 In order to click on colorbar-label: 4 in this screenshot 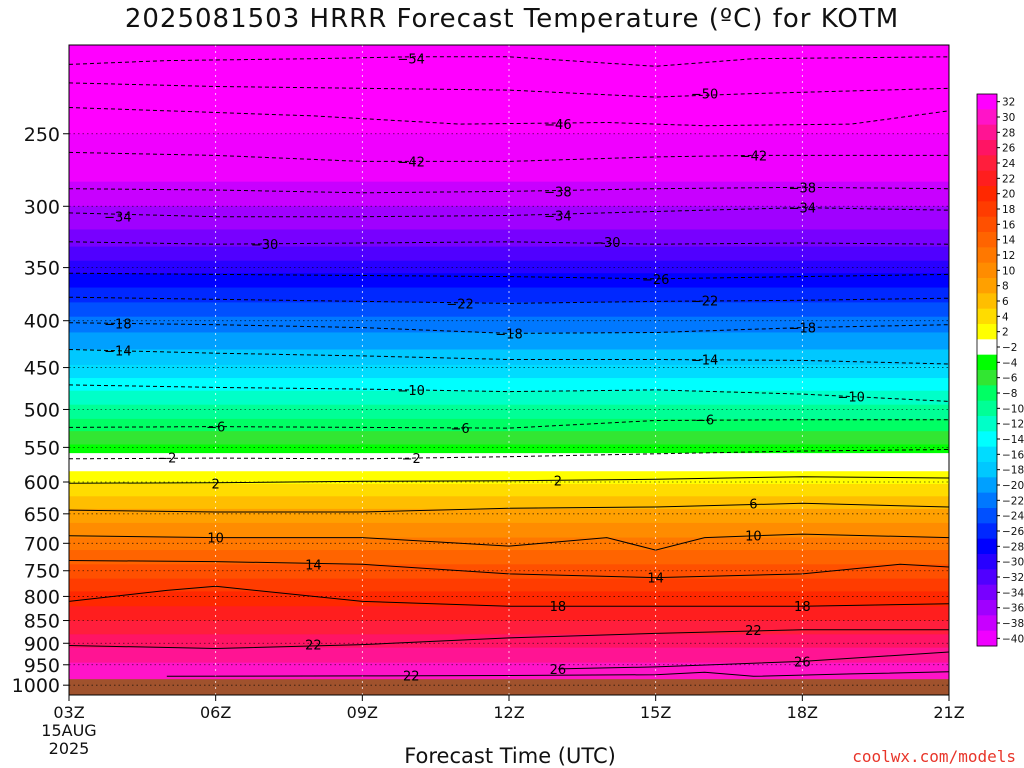, I will do `click(1005, 317)`.